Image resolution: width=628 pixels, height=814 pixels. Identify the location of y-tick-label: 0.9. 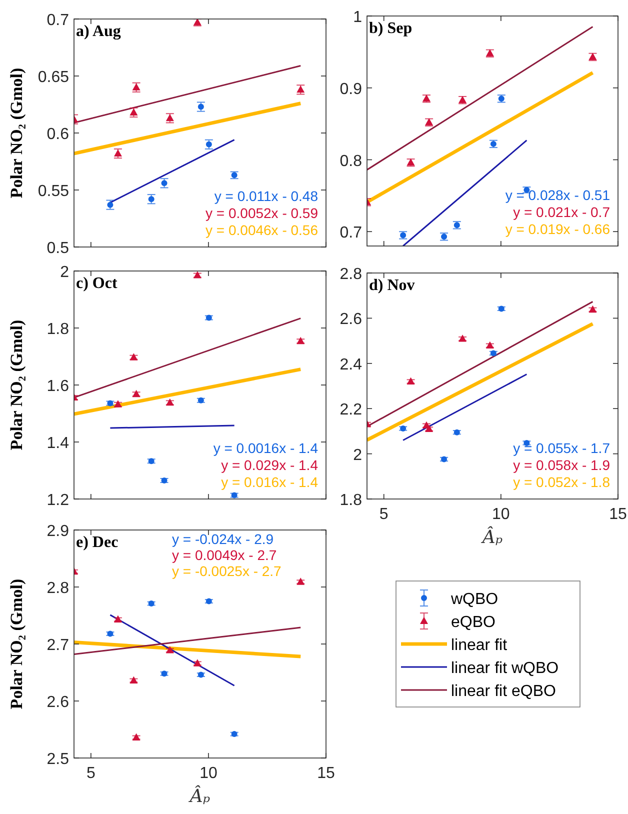
(351, 89).